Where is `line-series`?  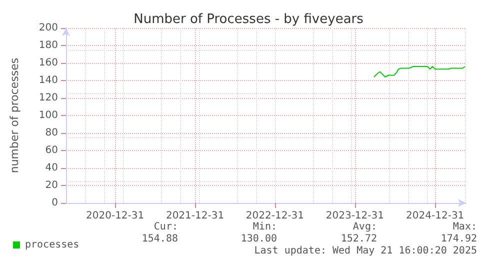
line-series is located at coordinates (419, 72).